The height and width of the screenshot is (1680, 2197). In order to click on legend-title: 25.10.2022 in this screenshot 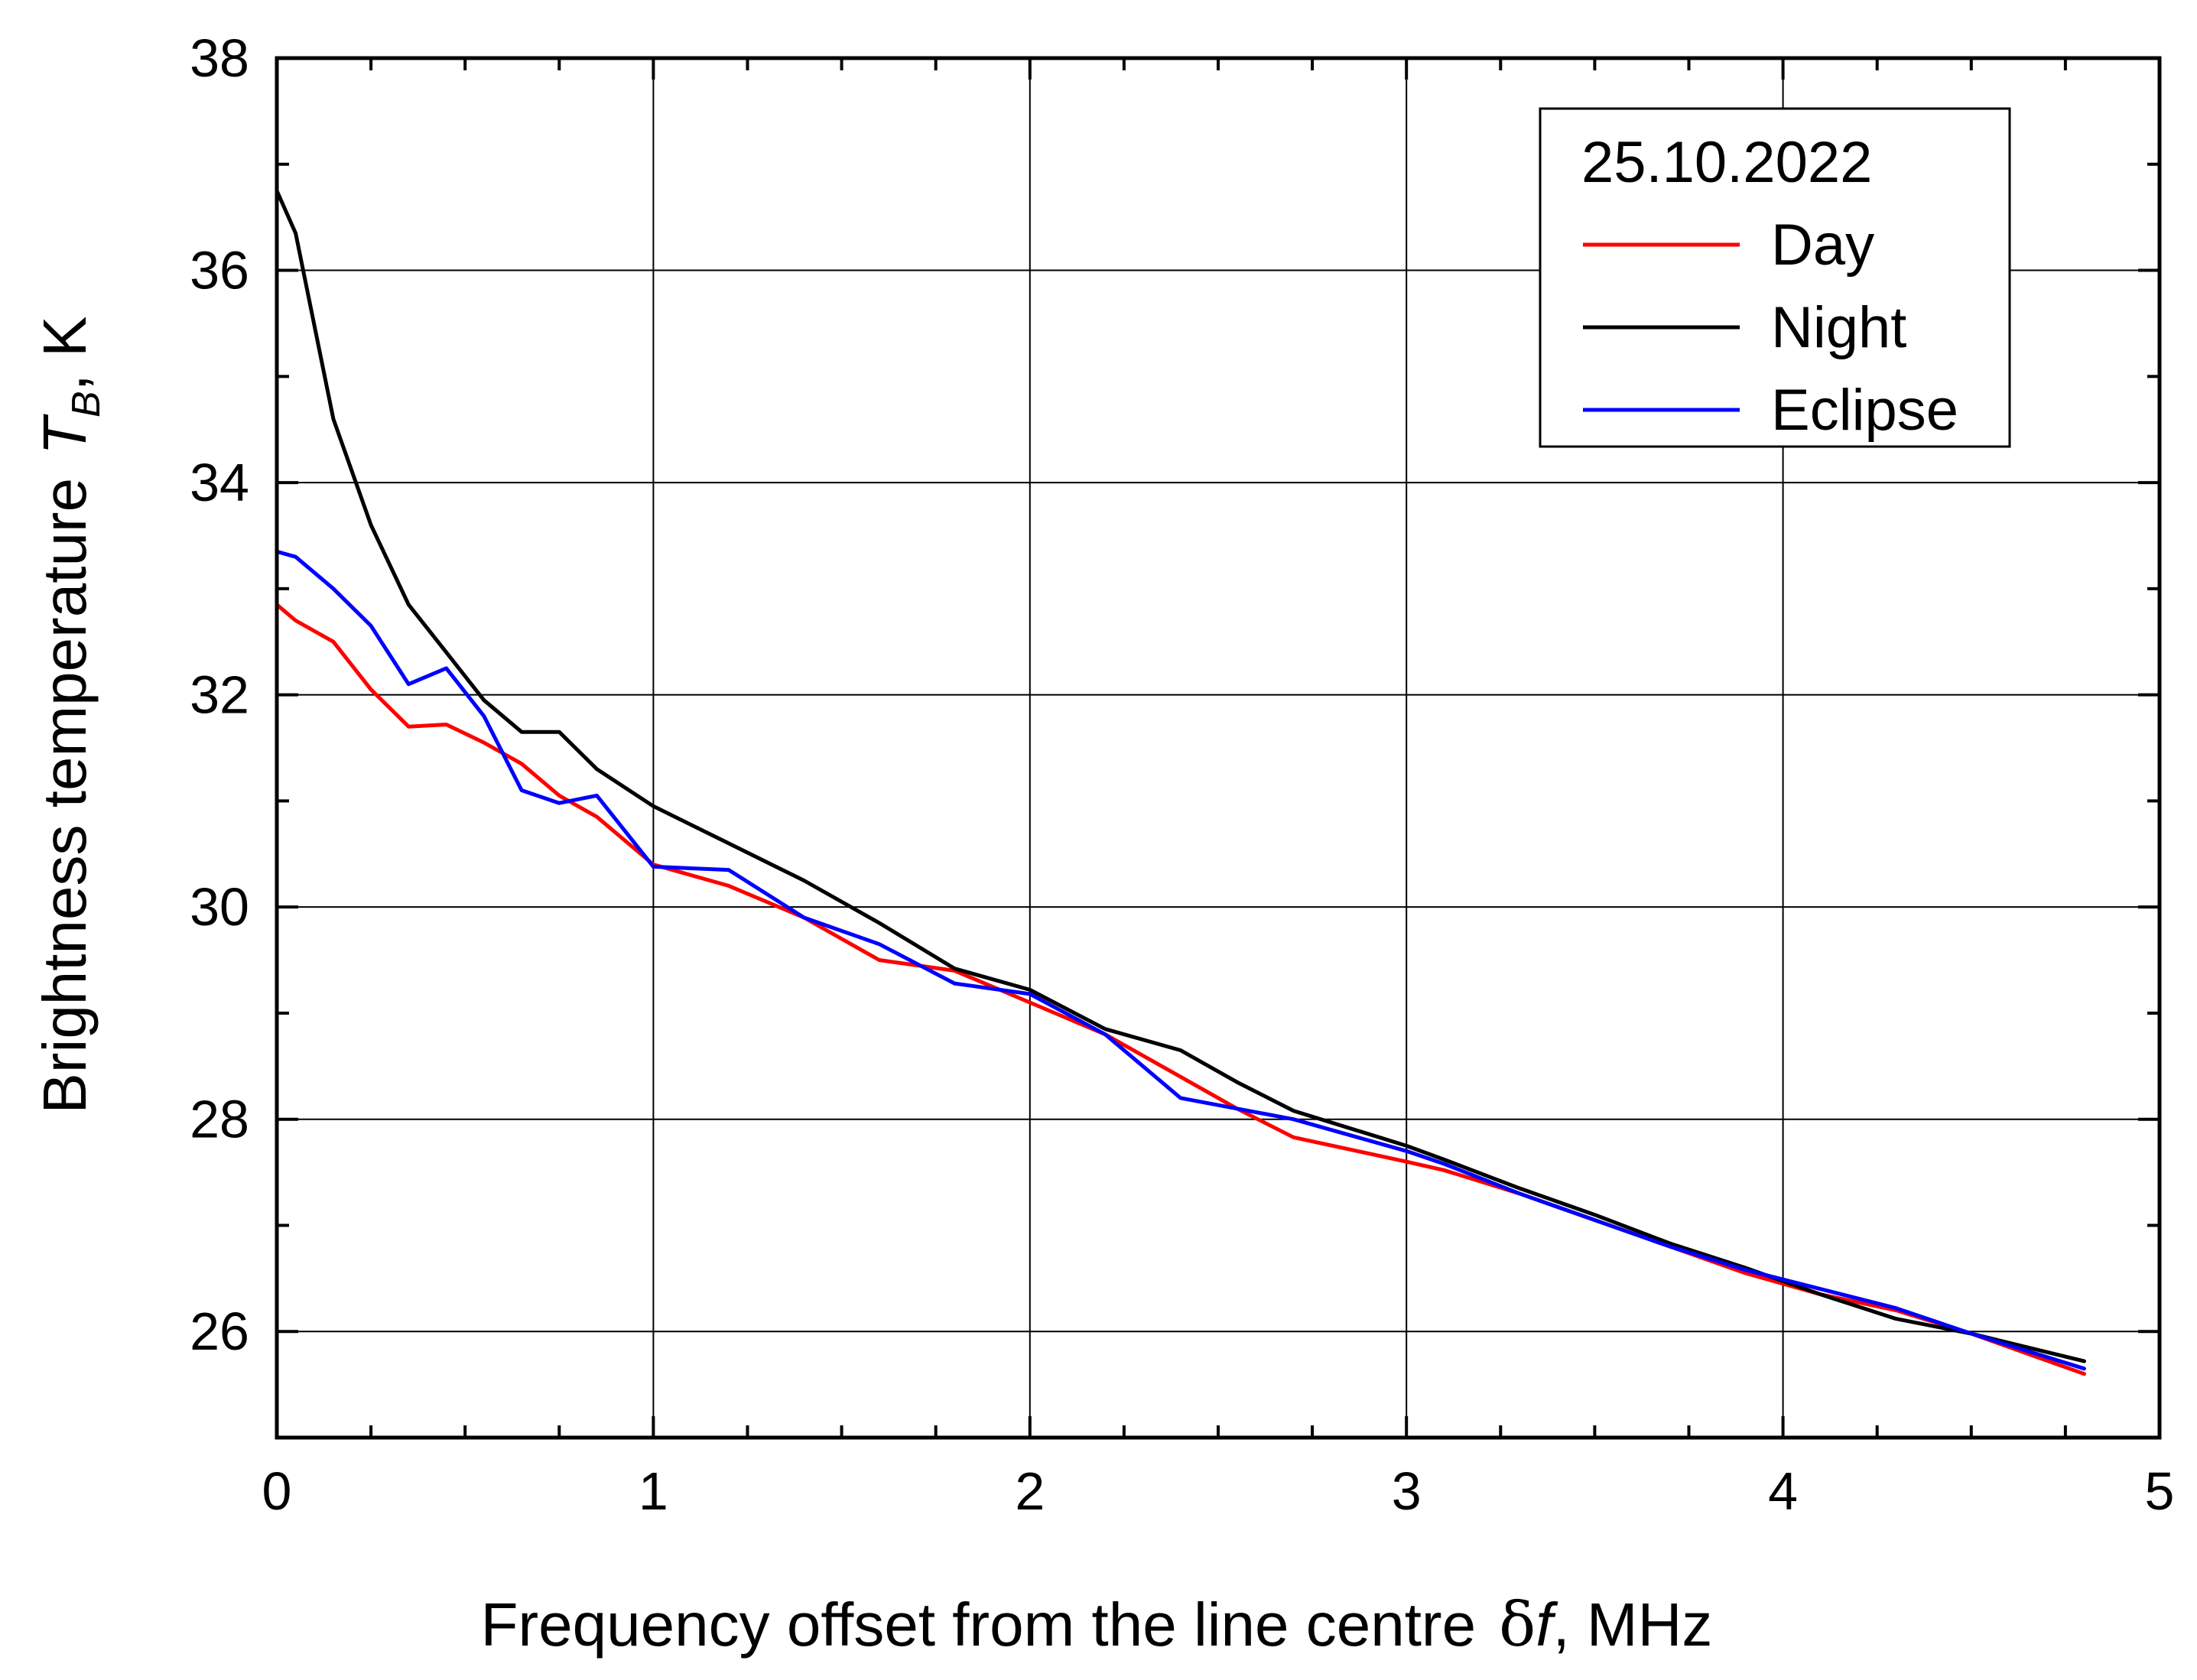, I will do `click(1726, 162)`.